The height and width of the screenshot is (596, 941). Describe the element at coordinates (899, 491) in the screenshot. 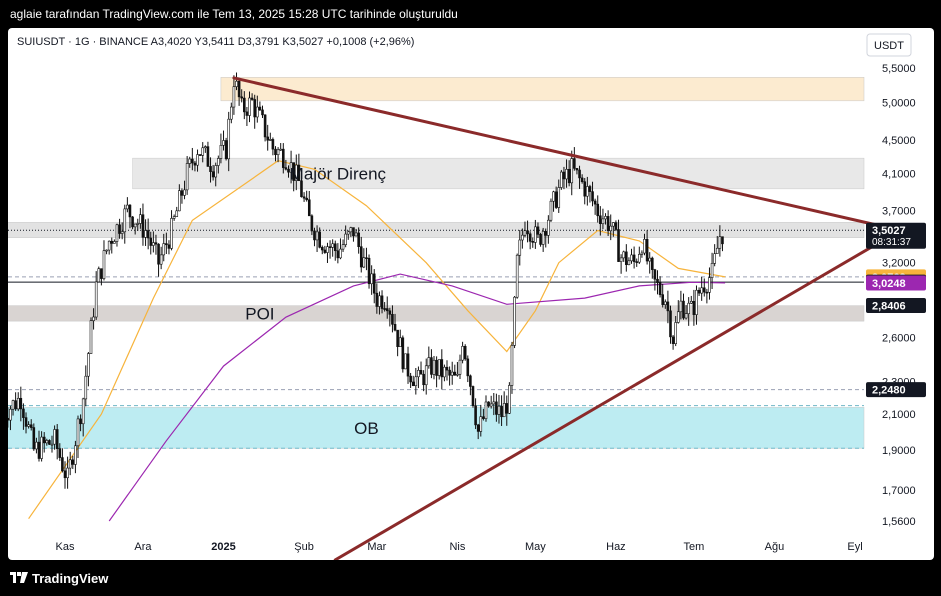

I see `y-tick-label: 1,7000` at that location.